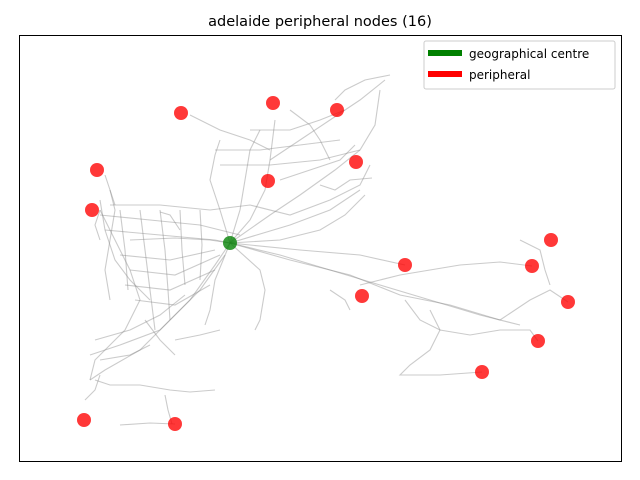 The image size is (640, 480). I want to click on legend-swatch-peripheral, so click(445, 74).